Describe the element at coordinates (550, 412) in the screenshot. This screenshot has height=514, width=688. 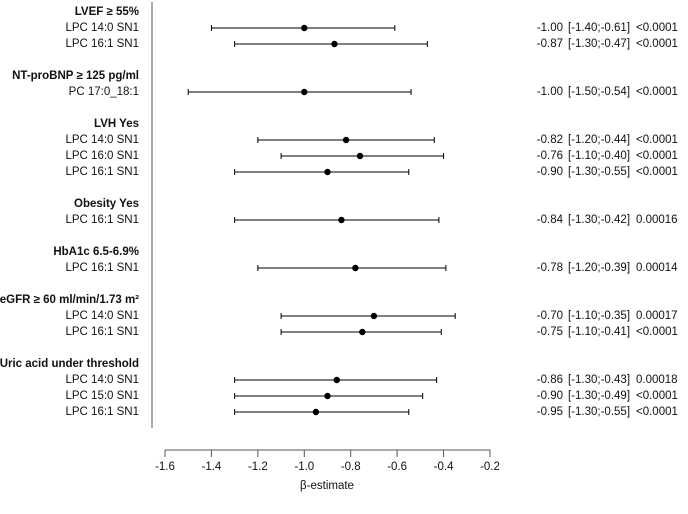
I see `estimate-label: -0.95` at that location.